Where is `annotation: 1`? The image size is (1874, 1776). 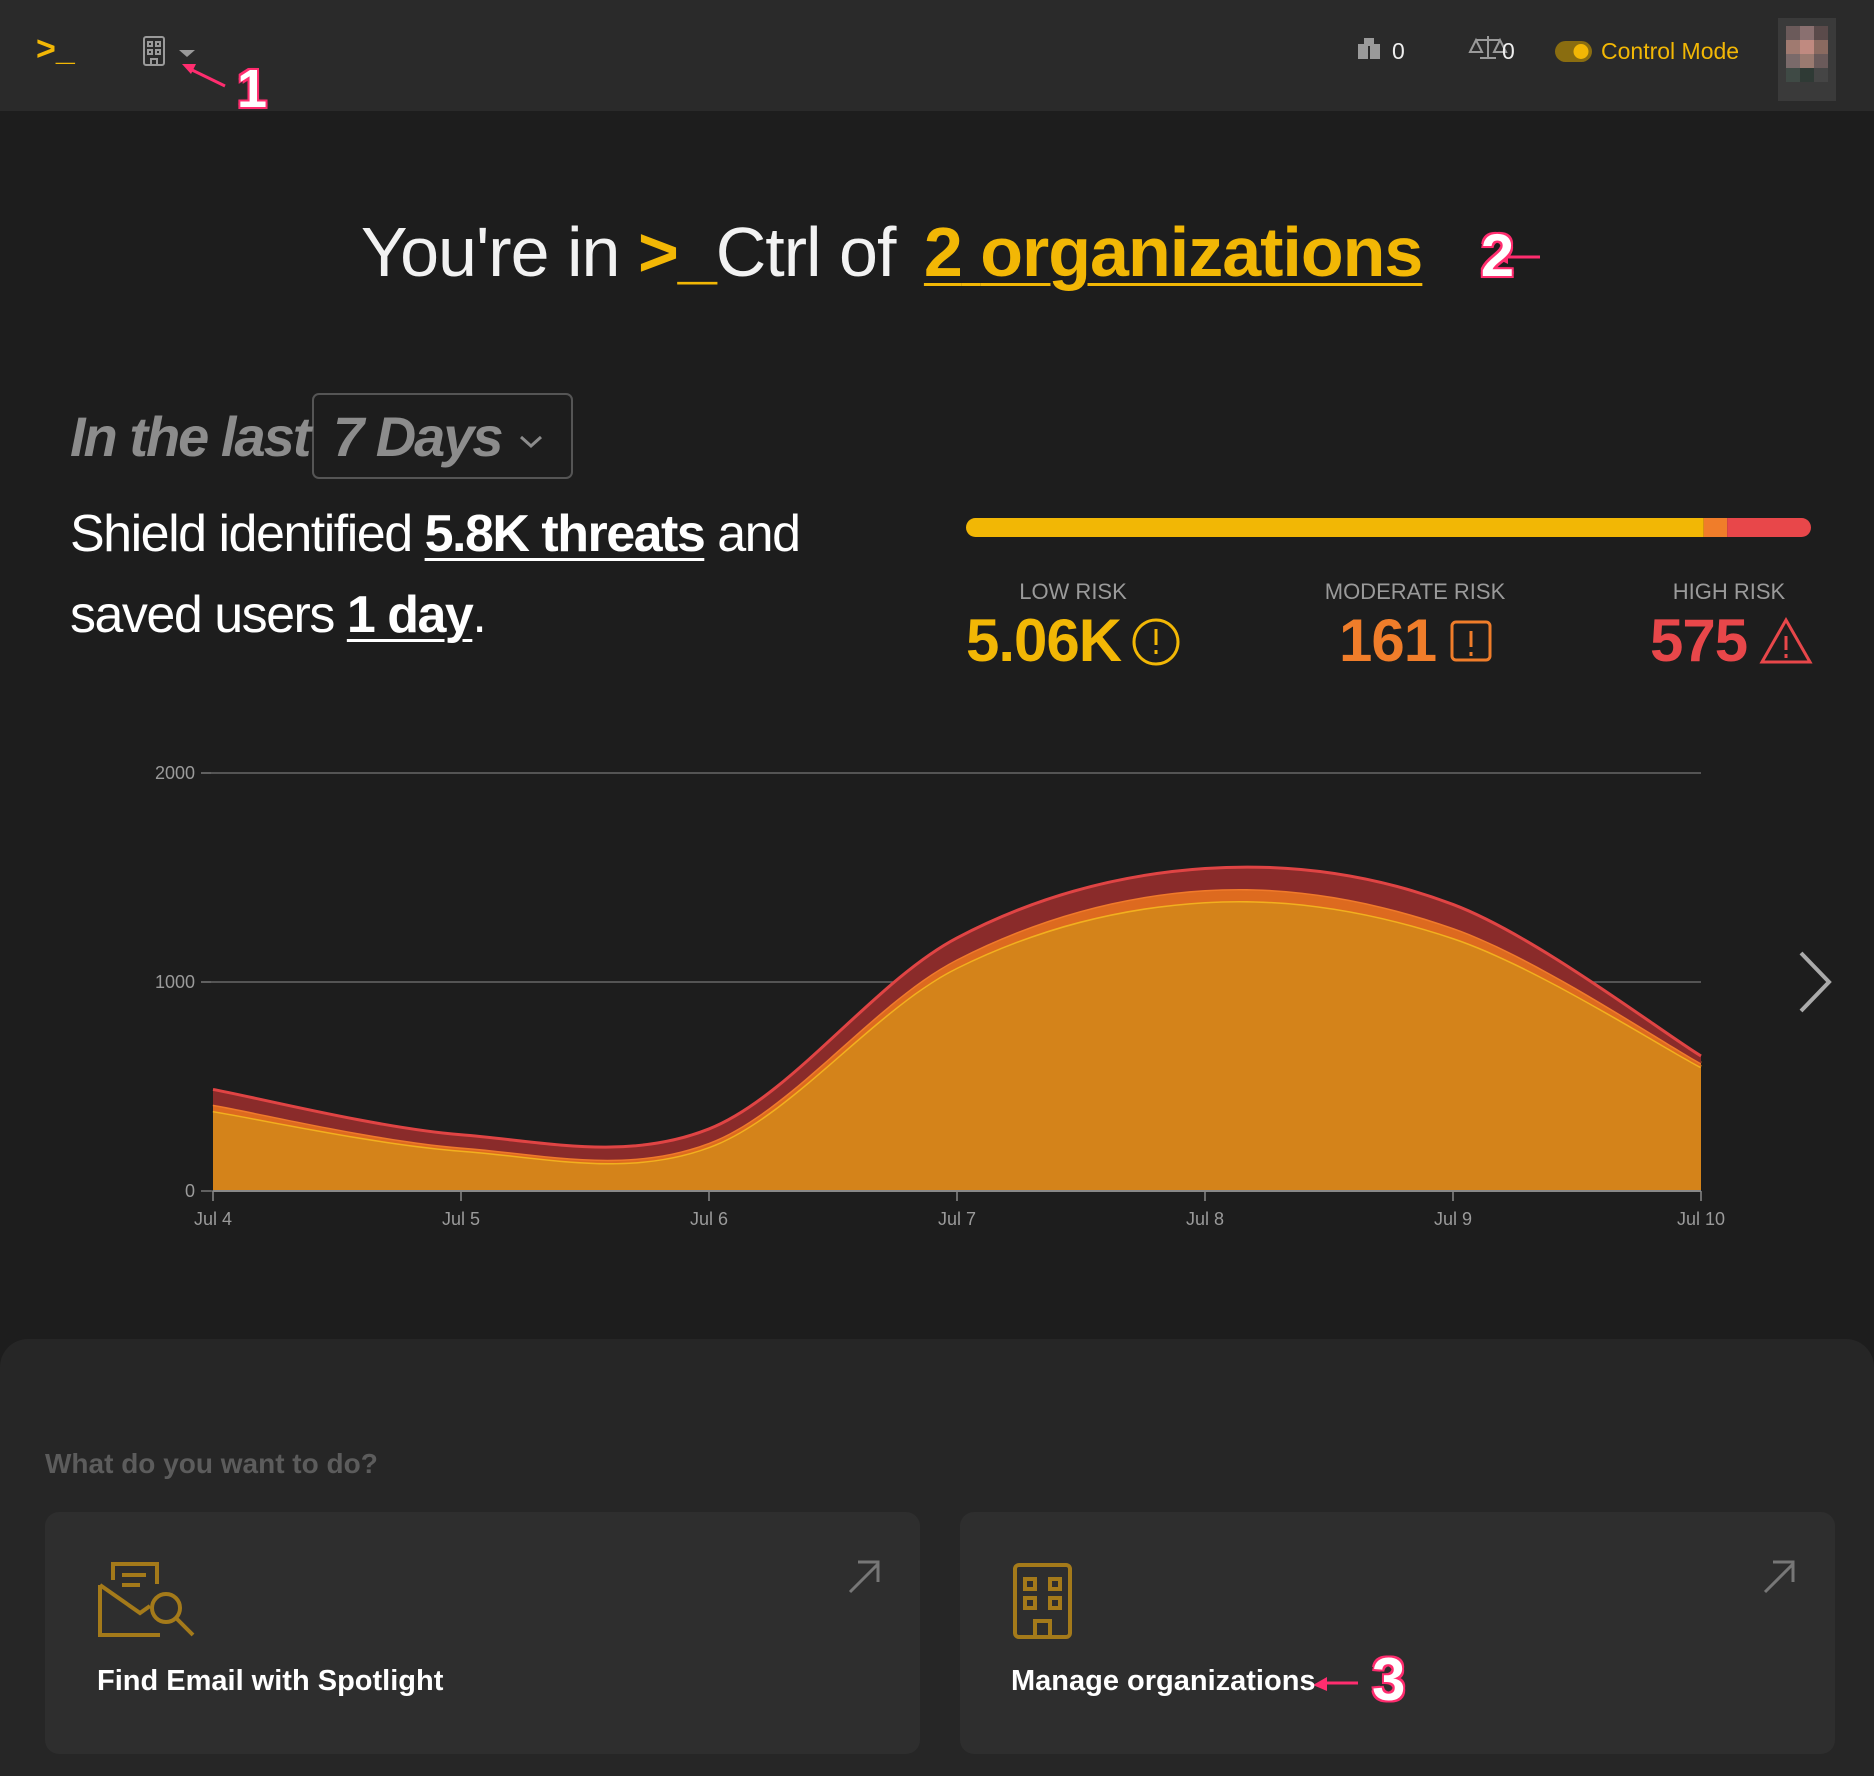 annotation: 1 is located at coordinates (252, 89).